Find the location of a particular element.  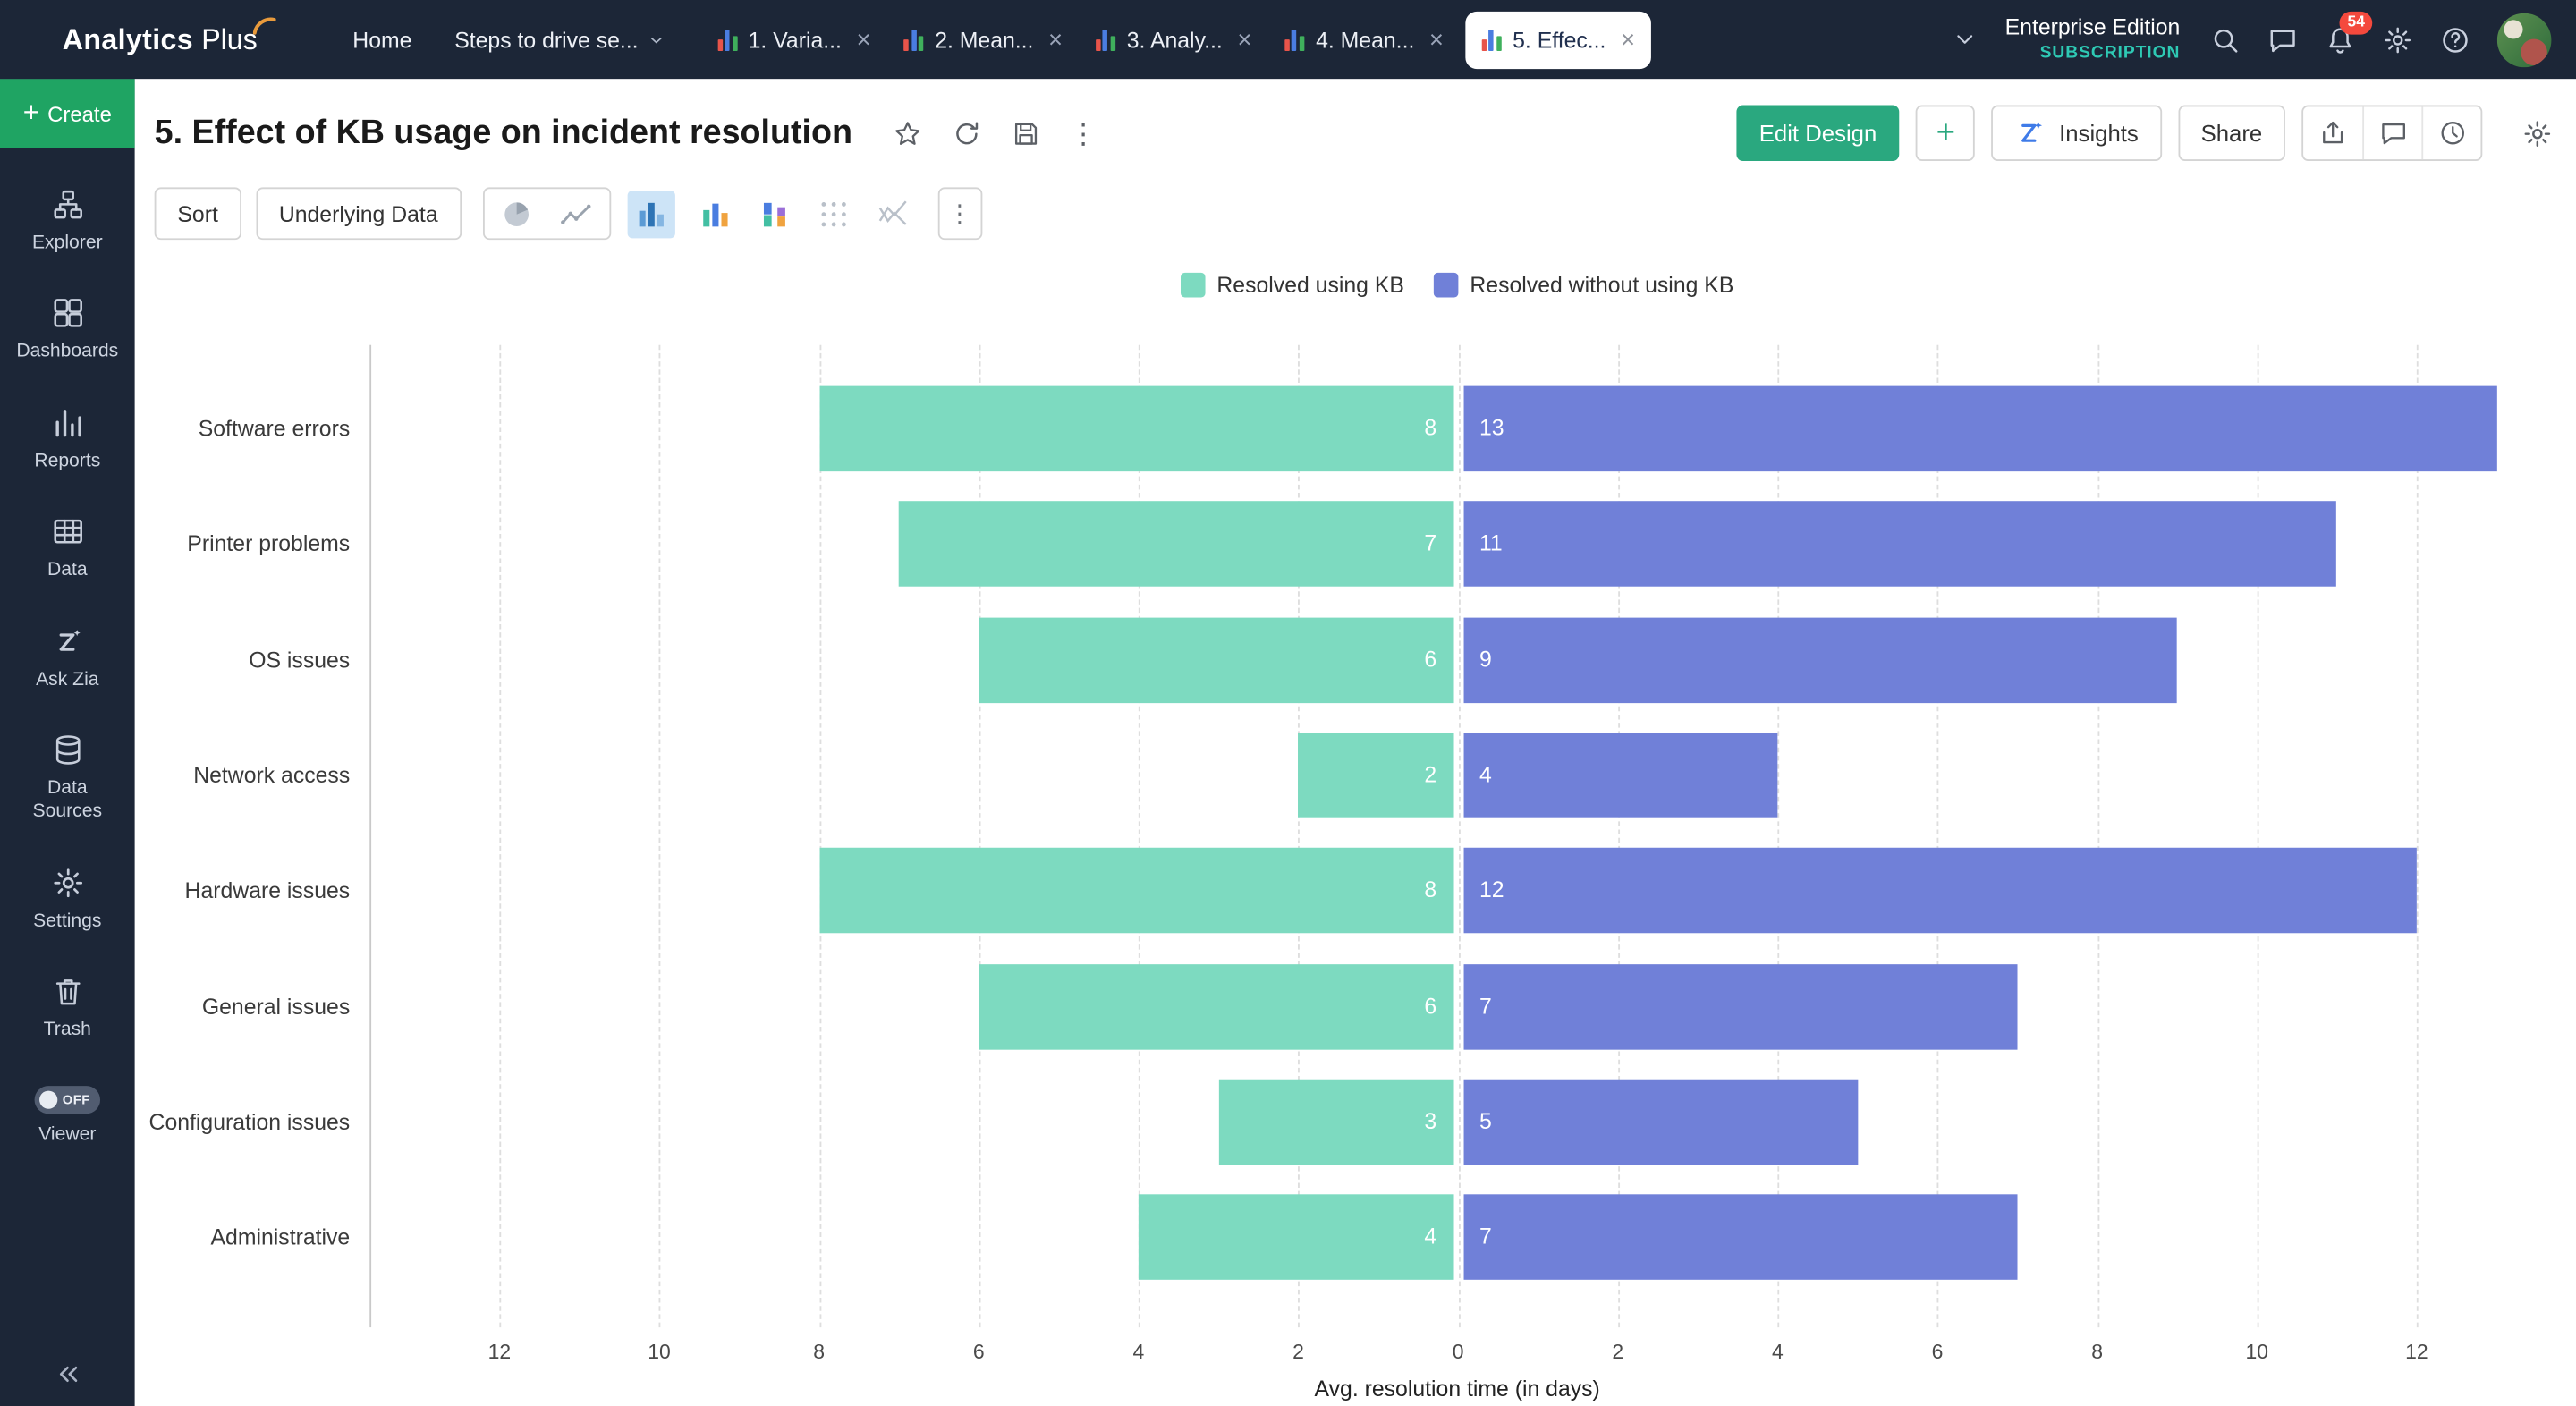

viewer-toggle: OFF is located at coordinates (67, 1100).